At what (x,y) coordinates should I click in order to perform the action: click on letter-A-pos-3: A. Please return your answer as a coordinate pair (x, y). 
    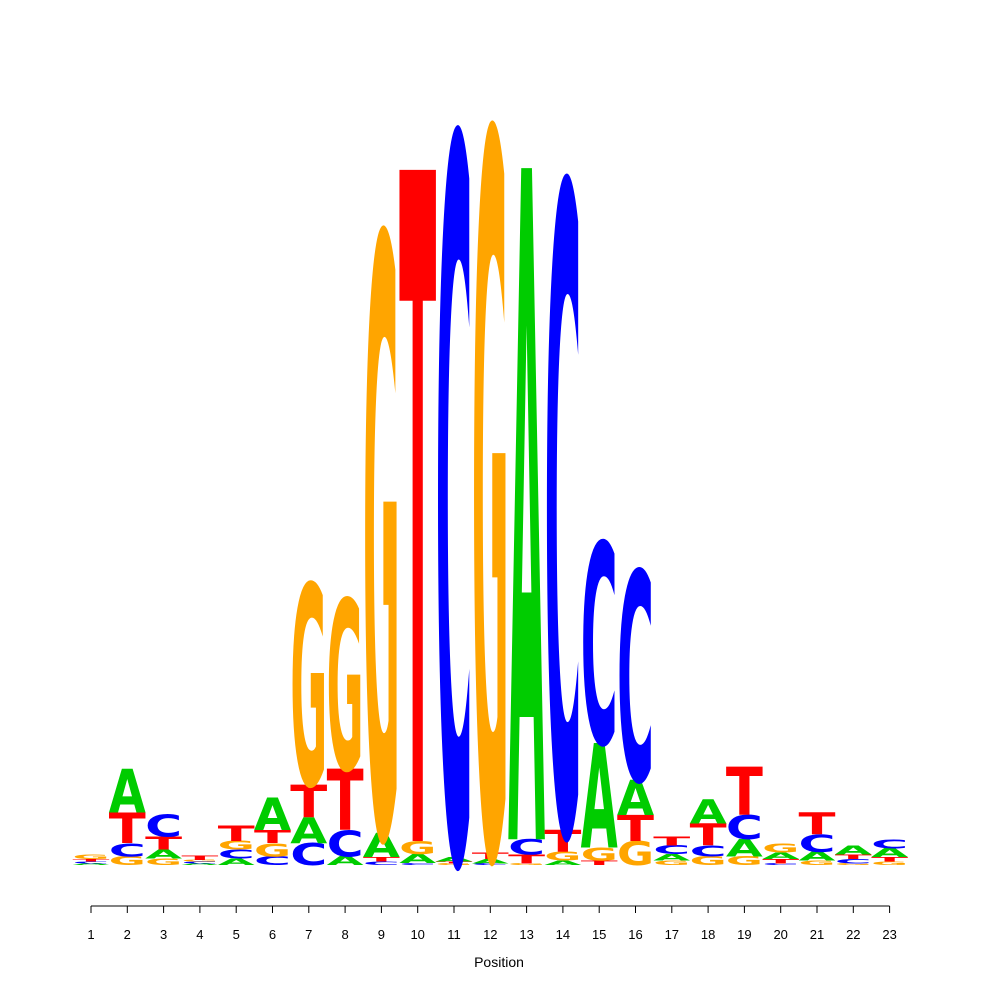
    Looking at the image, I should click on (163, 855).